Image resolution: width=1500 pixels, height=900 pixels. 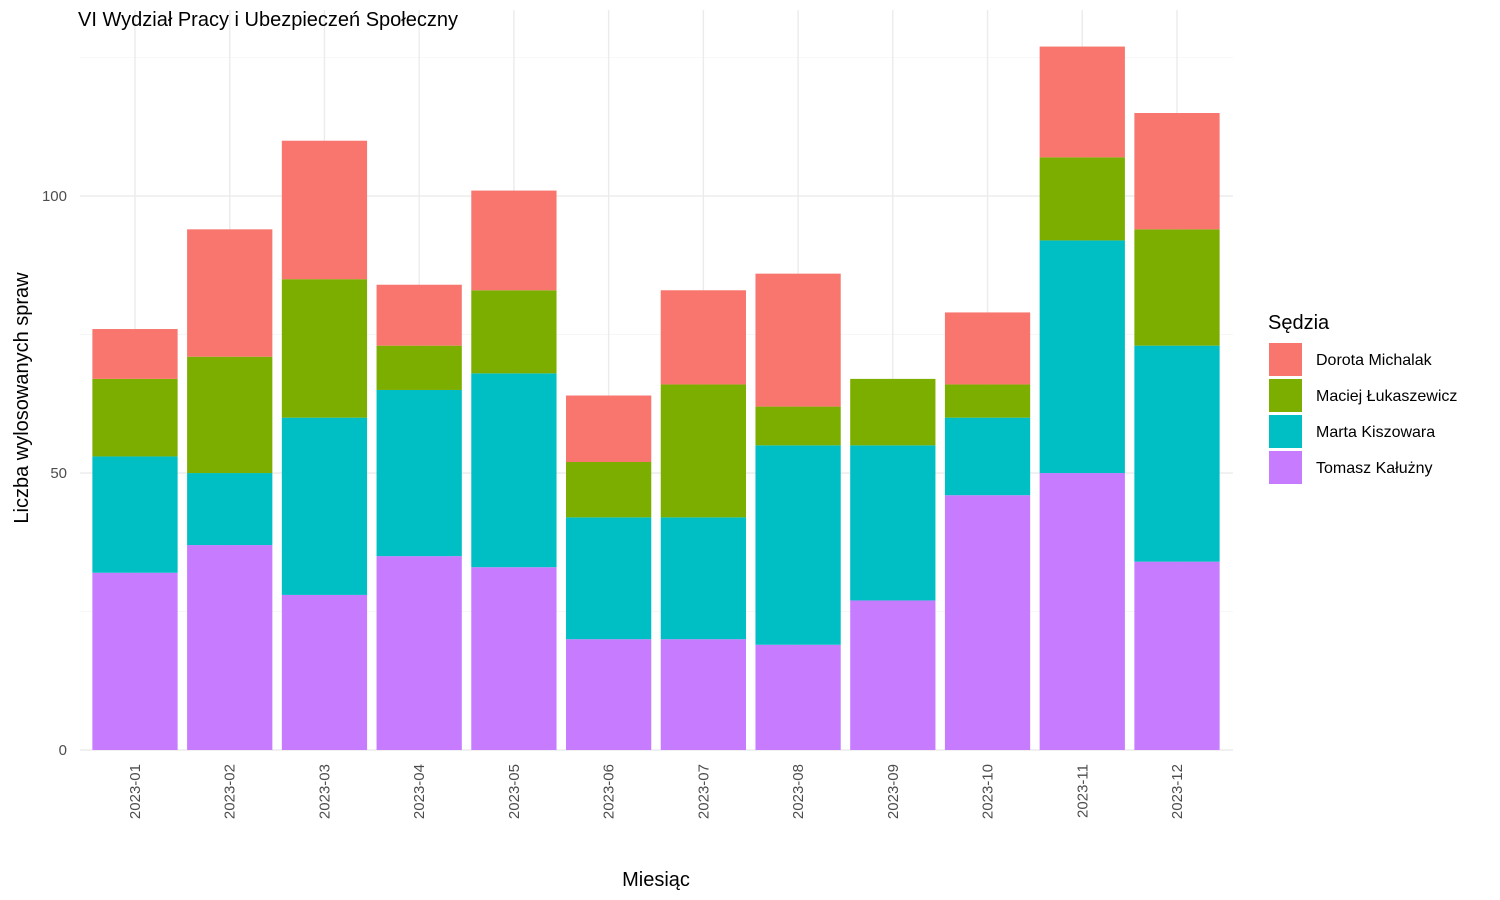 I want to click on y-axis-title: Liczba wylosowanych spraw, so click(x=22, y=398).